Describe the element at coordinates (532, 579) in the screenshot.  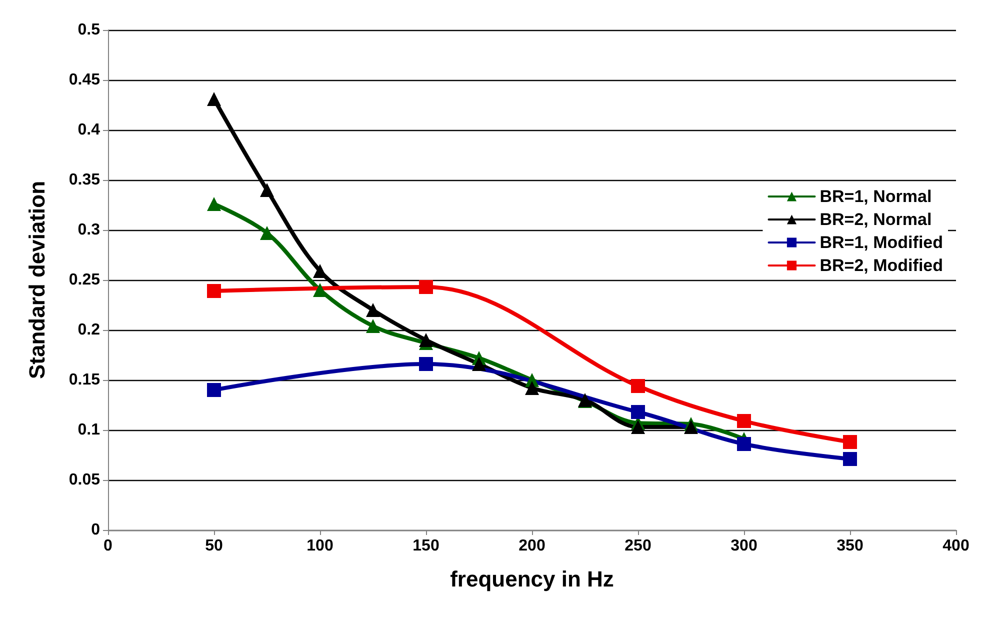
I see `x-axis-title: frequency in Hz` at that location.